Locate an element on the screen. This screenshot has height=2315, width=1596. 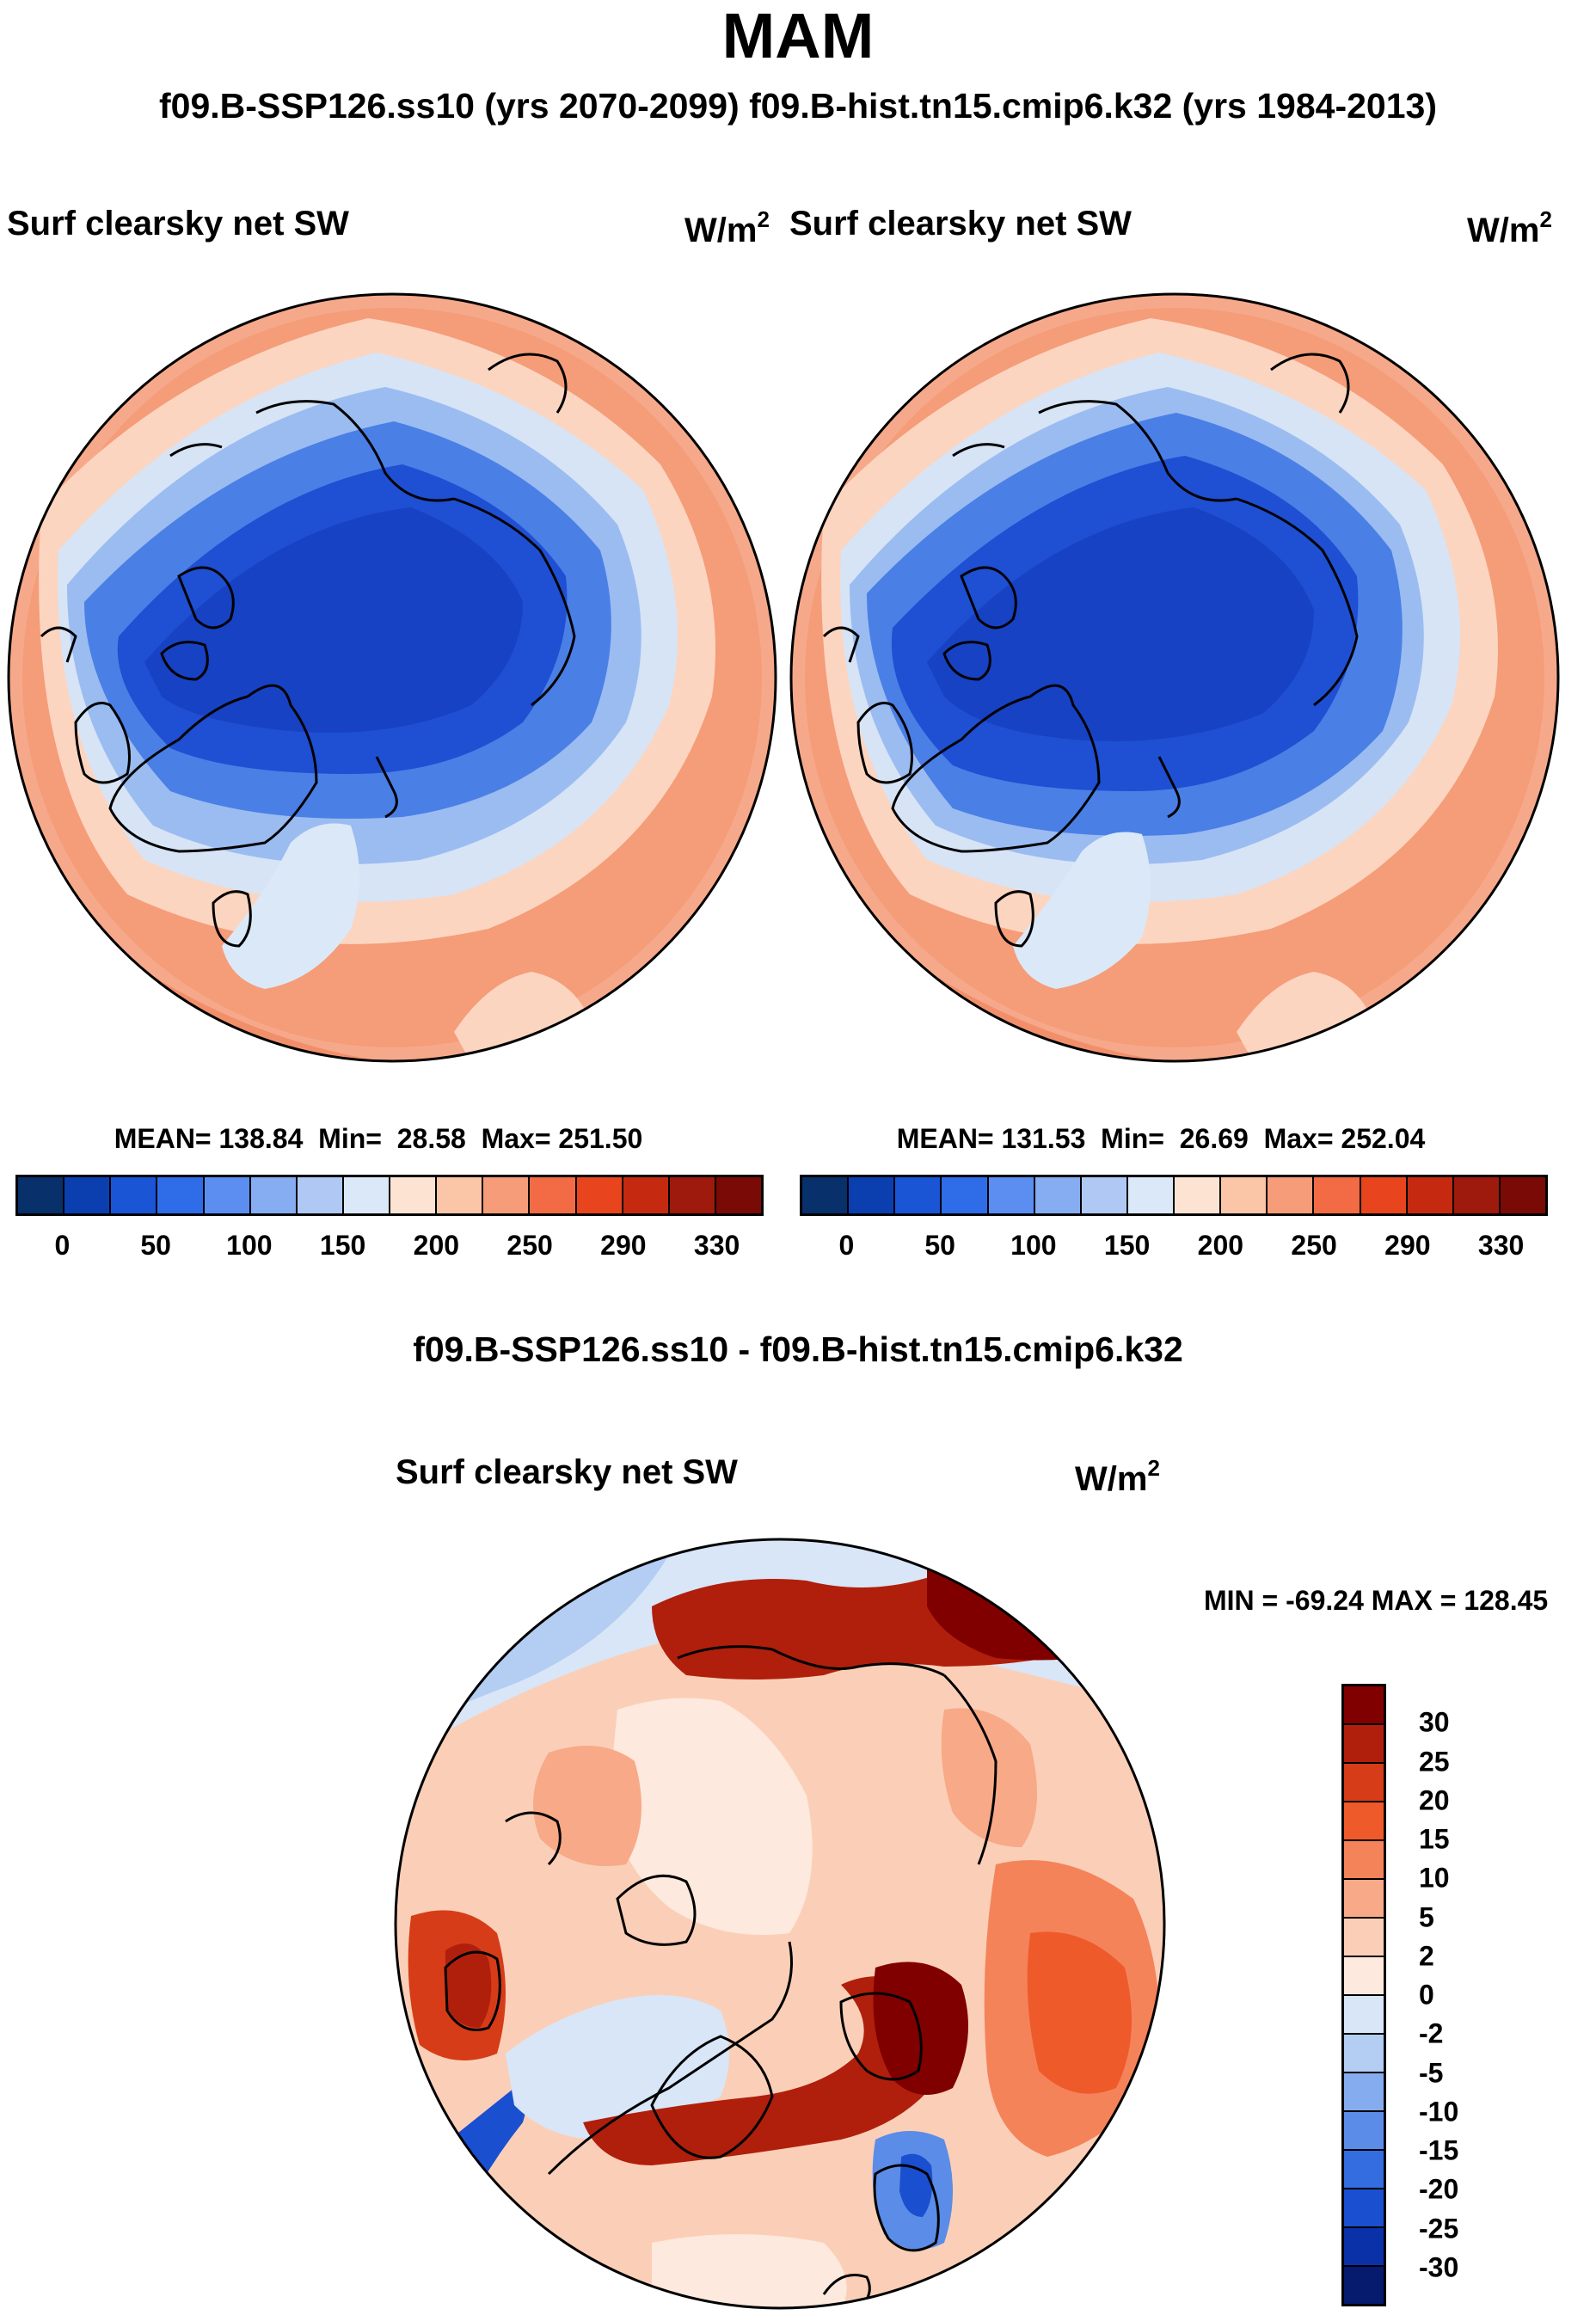
colorbar-tick-label: -2 is located at coordinates (1431, 2033).